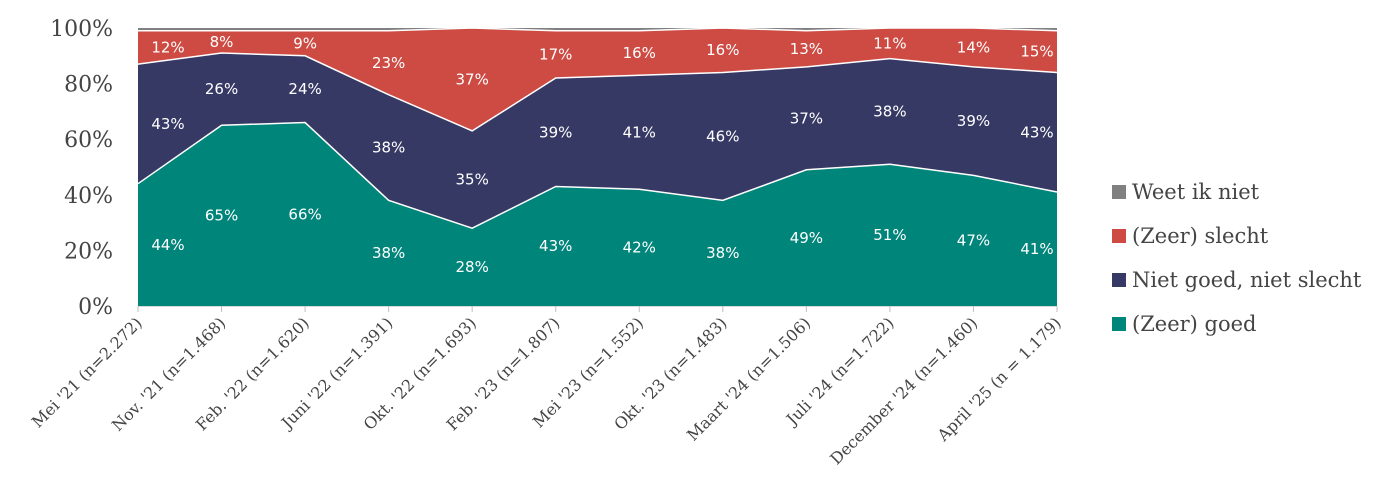 The image size is (1400, 503). What do you see at coordinates (1036, 52) in the screenshot?
I see `data-label-zeer-slecht: 15%` at bounding box center [1036, 52].